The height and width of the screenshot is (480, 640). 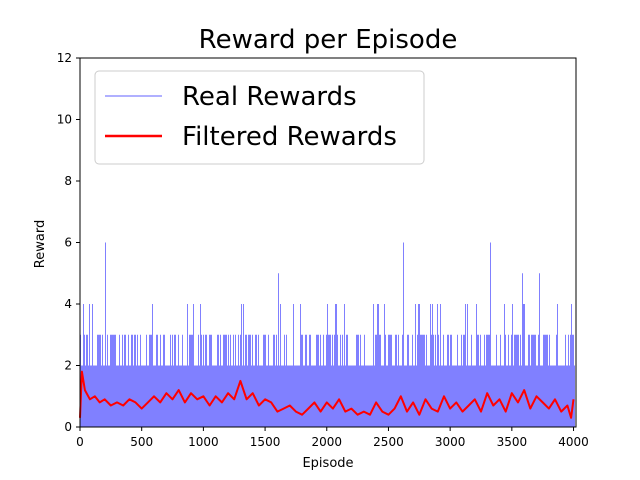 I want to click on y-tick-label: 8, so click(x=68, y=181).